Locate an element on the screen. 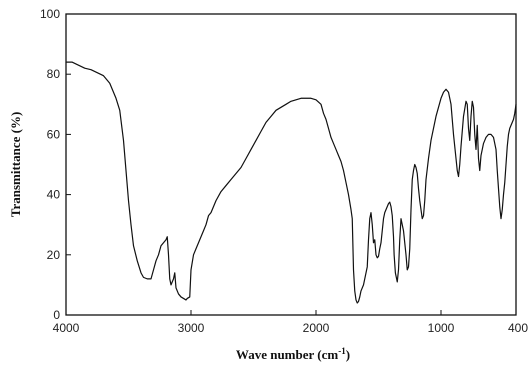 This screenshot has height=369, width=528. y-tick-label: 60 is located at coordinates (54, 134).